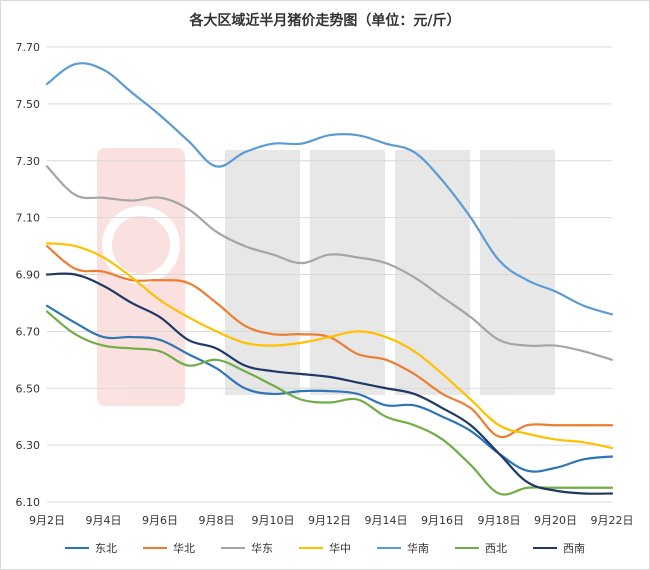 The height and width of the screenshot is (570, 650). What do you see at coordinates (28, 502) in the screenshot?
I see `y-tick-label: 6.10` at bounding box center [28, 502].